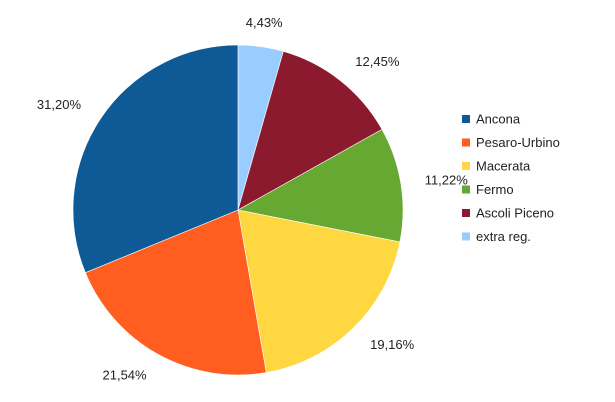 Image resolution: width=615 pixels, height=402 pixels. Describe the element at coordinates (125, 375) in the screenshot. I see `pie-label-pesaro-urbino: 21,54%` at that location.